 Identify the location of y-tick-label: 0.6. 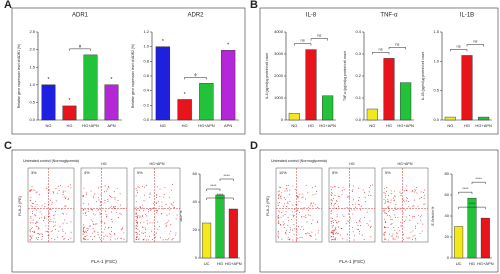
(146, 75).